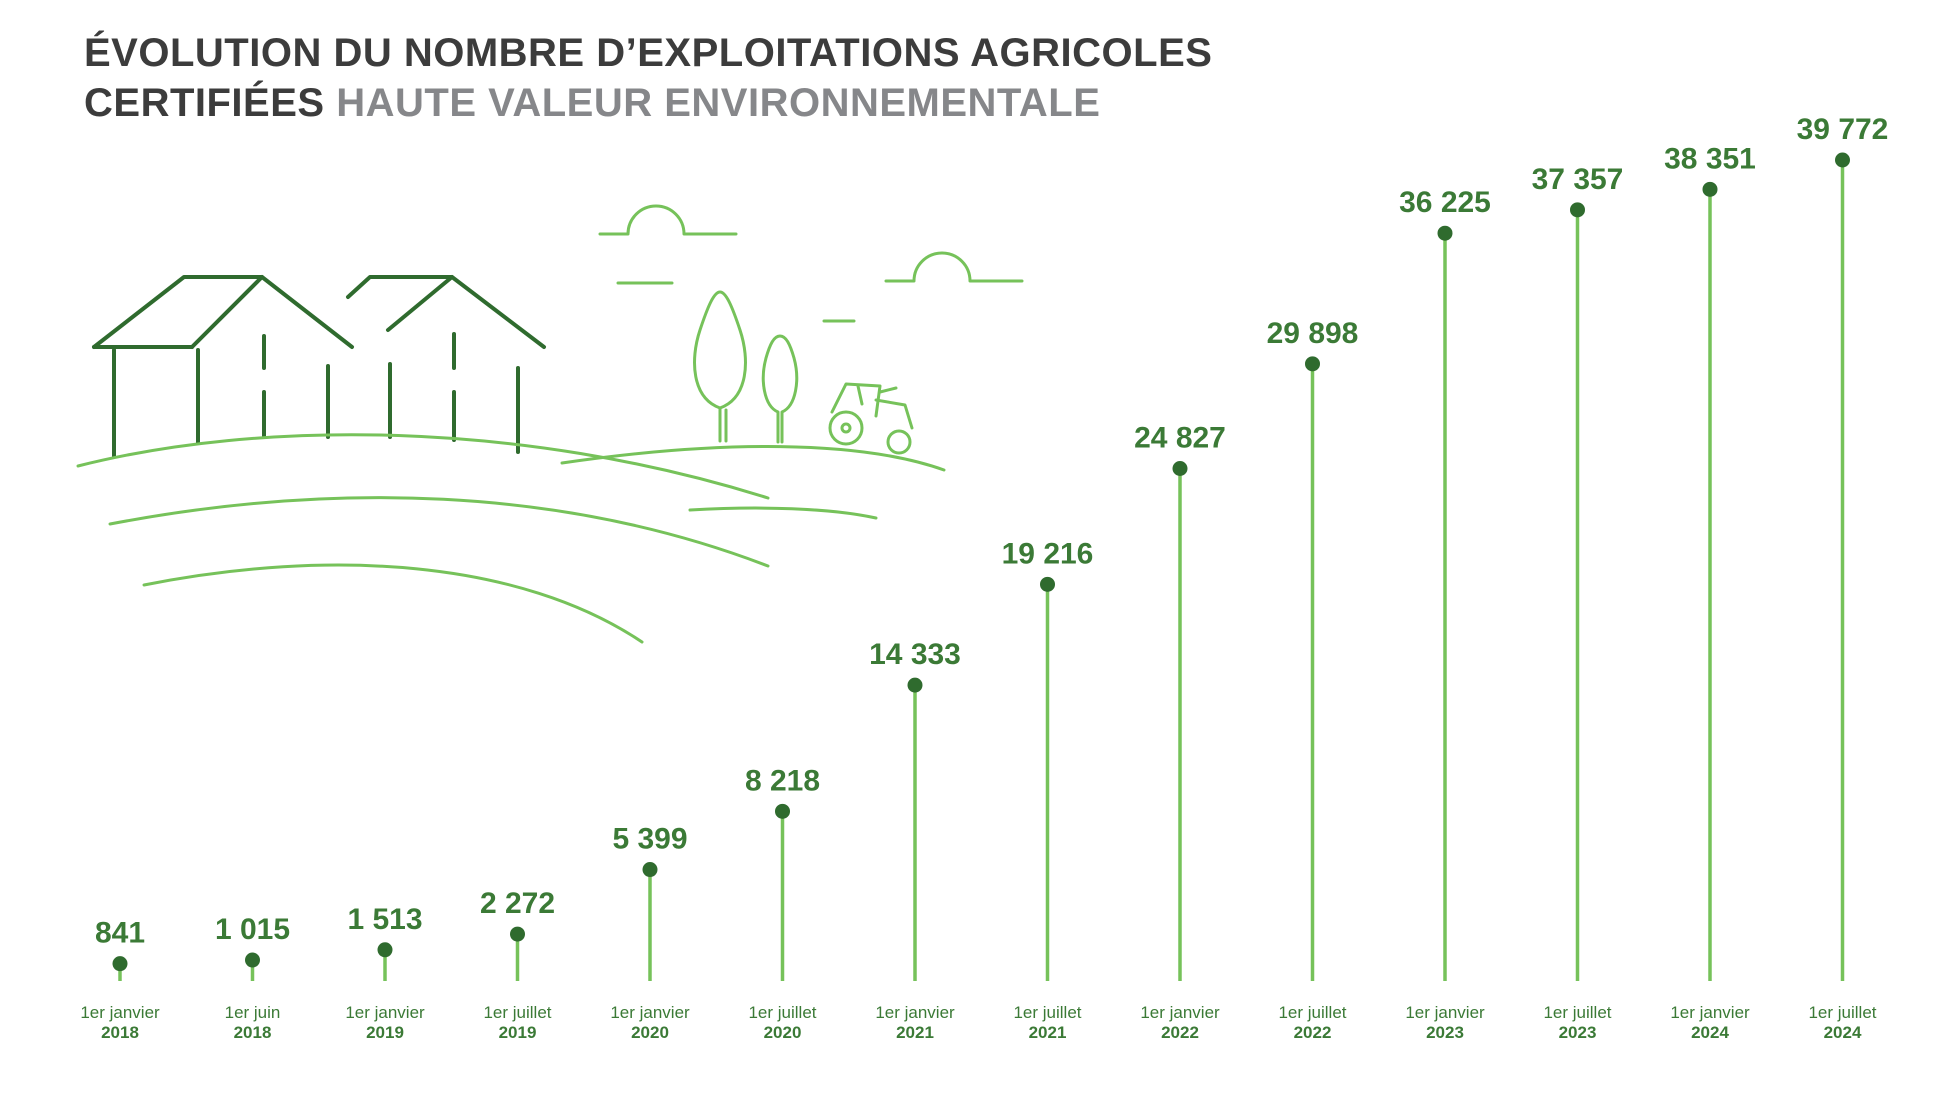 Image resolution: width=1960 pixels, height=1100 pixels. I want to click on title-line-2-light: HAUTE VALEUR ENVIRONNEMENTALE, so click(718, 103).